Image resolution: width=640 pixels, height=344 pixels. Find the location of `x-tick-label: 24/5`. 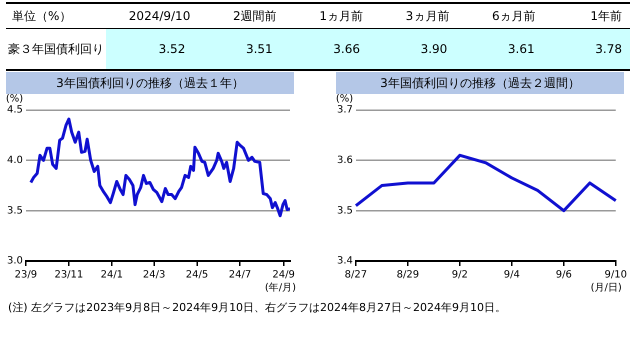

x-tick-label: 24/5 is located at coordinates (197, 275).